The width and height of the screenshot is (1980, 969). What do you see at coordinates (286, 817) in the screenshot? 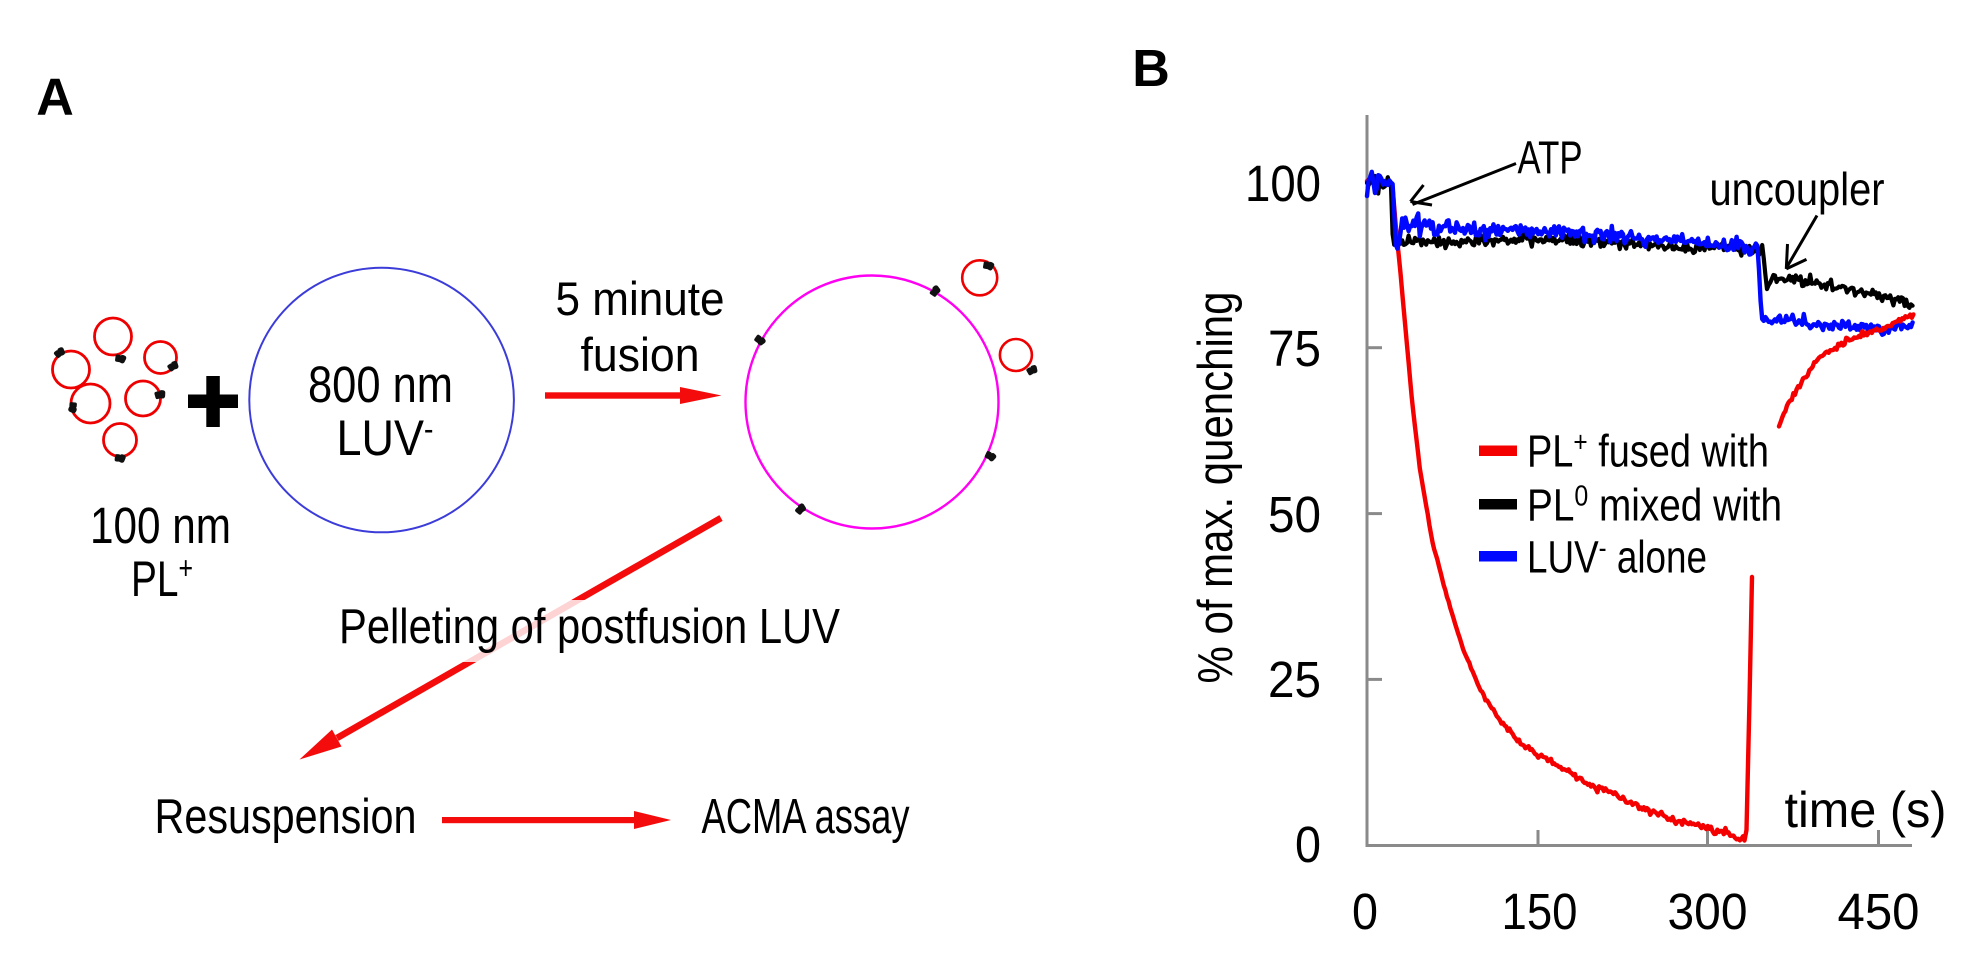
I see `svg-text: Resuspension` at bounding box center [286, 817].